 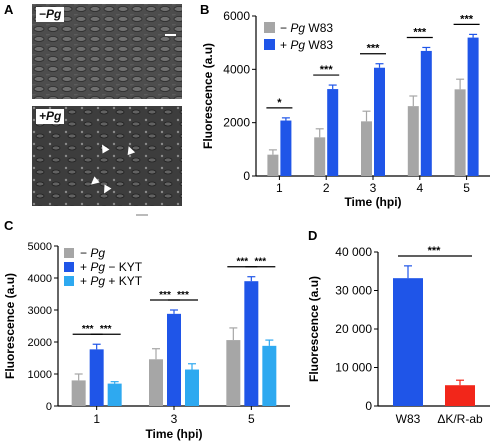 I want to click on x-tick-label: 4, so click(x=419, y=188).